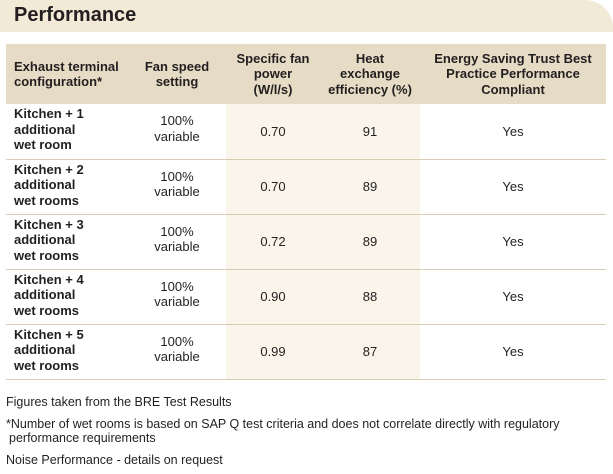  What do you see at coordinates (273, 351) in the screenshot?
I see `cell-specific-fan-power: 0.99` at bounding box center [273, 351].